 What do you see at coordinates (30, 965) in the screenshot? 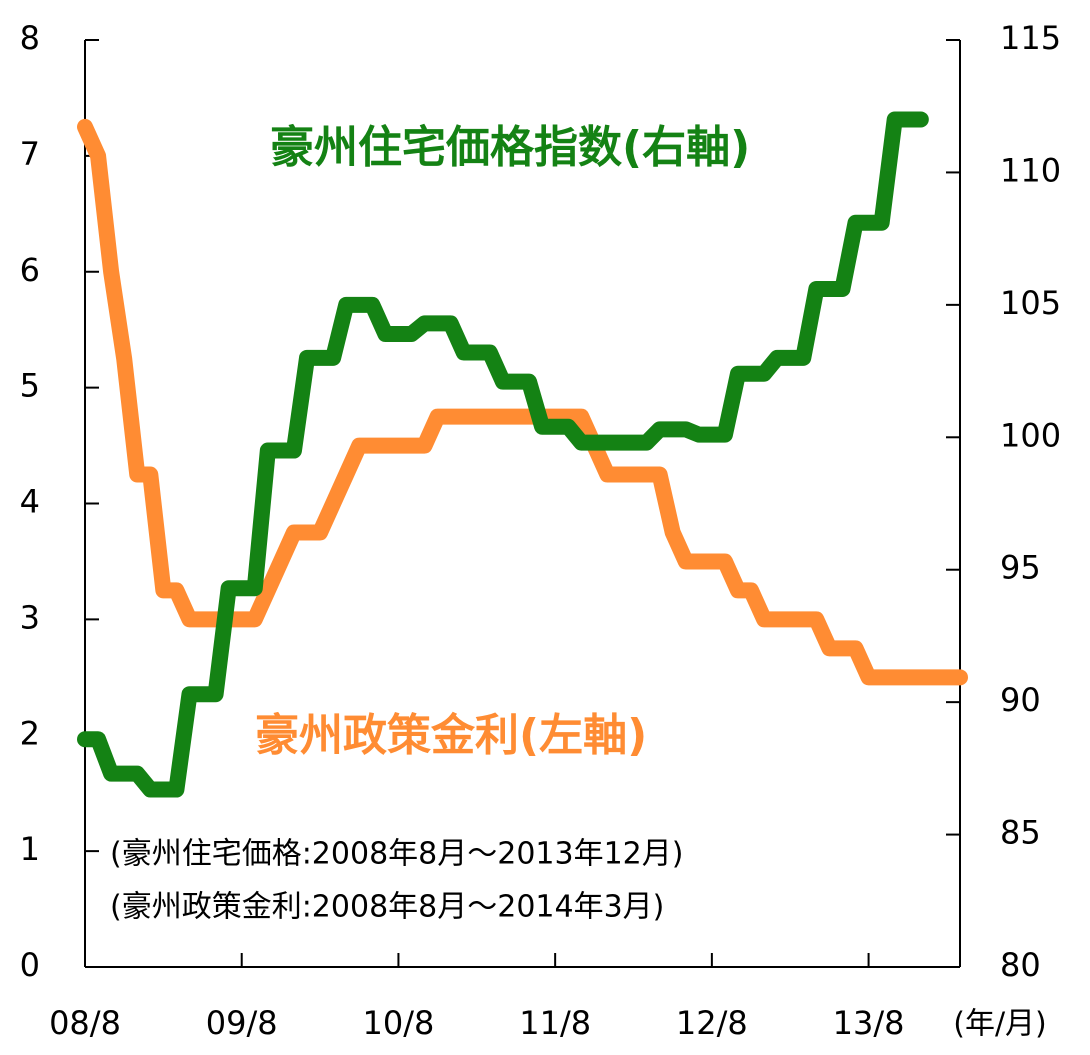
I see `y-tick-label: 0` at bounding box center [30, 965].